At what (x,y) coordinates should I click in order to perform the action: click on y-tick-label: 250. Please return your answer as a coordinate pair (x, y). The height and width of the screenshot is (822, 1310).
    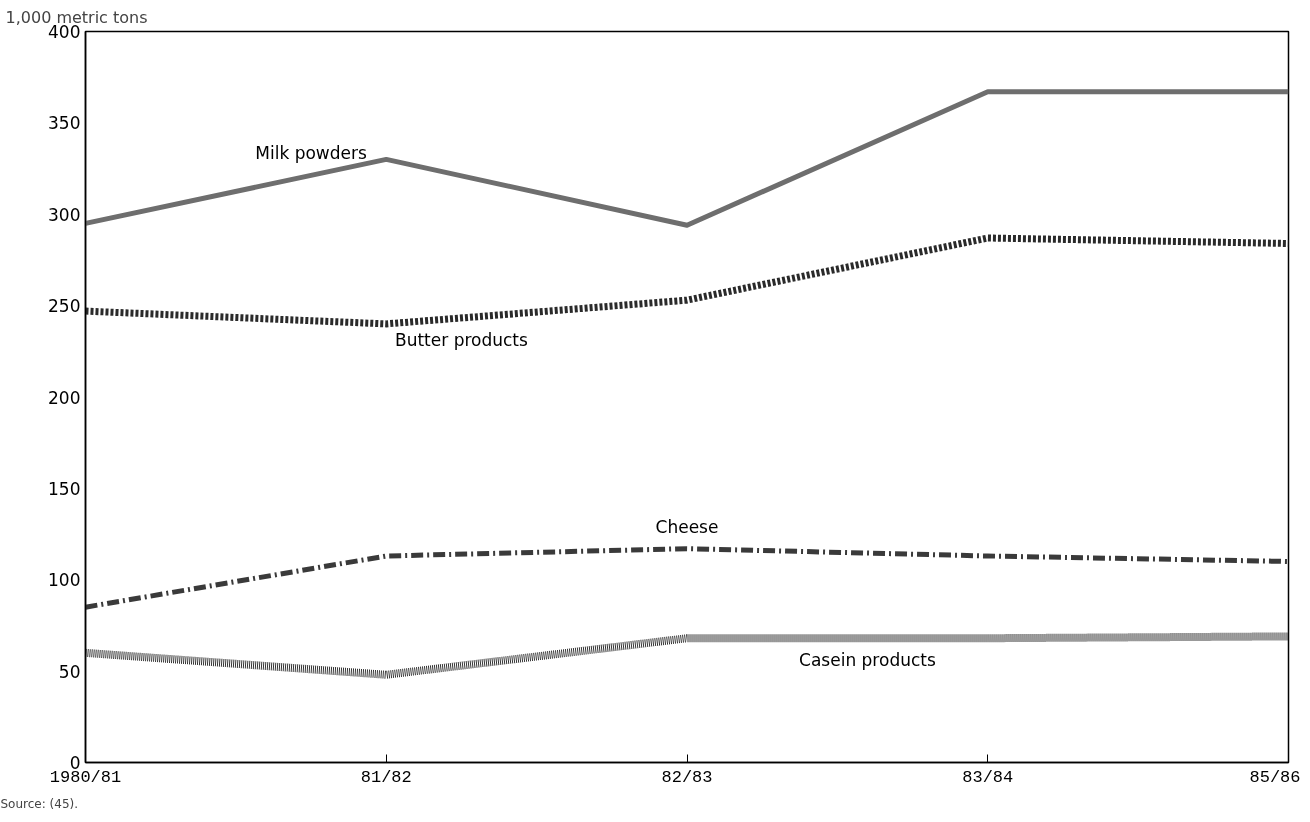
    Looking at the image, I should click on (64, 306).